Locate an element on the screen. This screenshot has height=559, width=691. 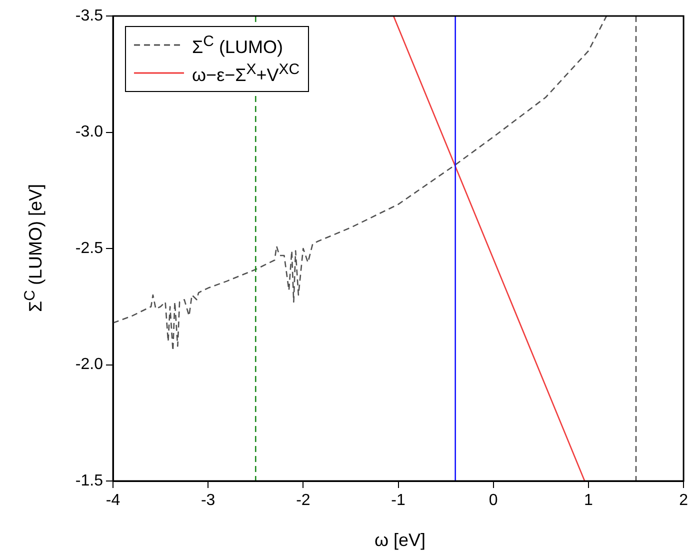
x-axis-title: ω [eV] is located at coordinates (400, 540).